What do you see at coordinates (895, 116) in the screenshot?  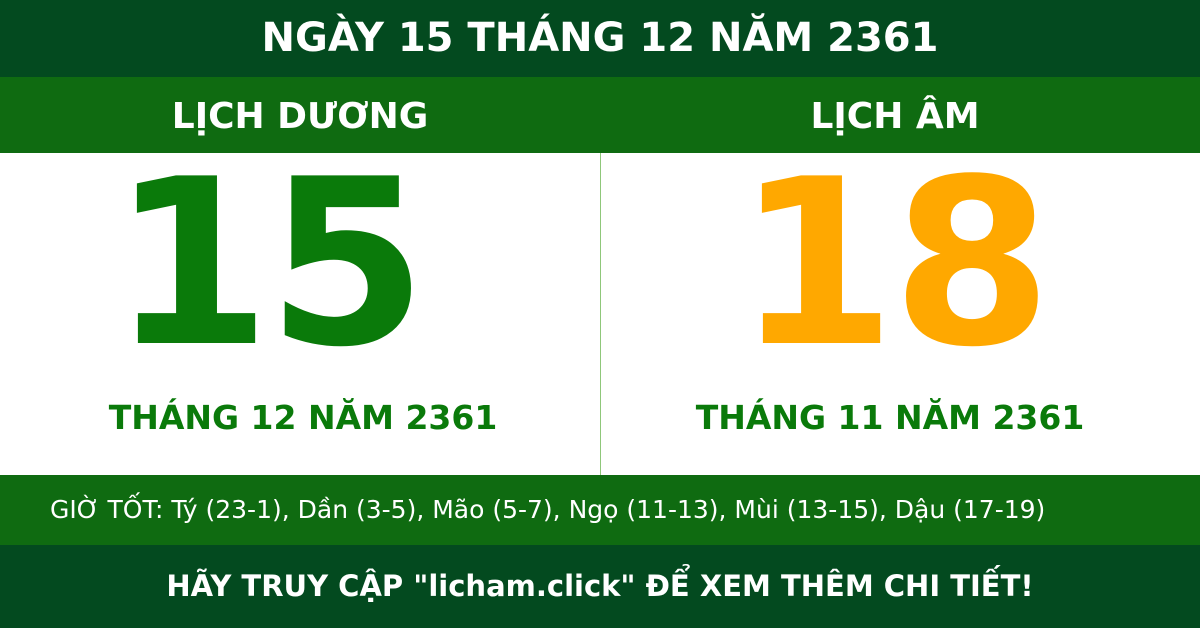 I see `lunar-label: LỊCH ÂM` at bounding box center [895, 116].